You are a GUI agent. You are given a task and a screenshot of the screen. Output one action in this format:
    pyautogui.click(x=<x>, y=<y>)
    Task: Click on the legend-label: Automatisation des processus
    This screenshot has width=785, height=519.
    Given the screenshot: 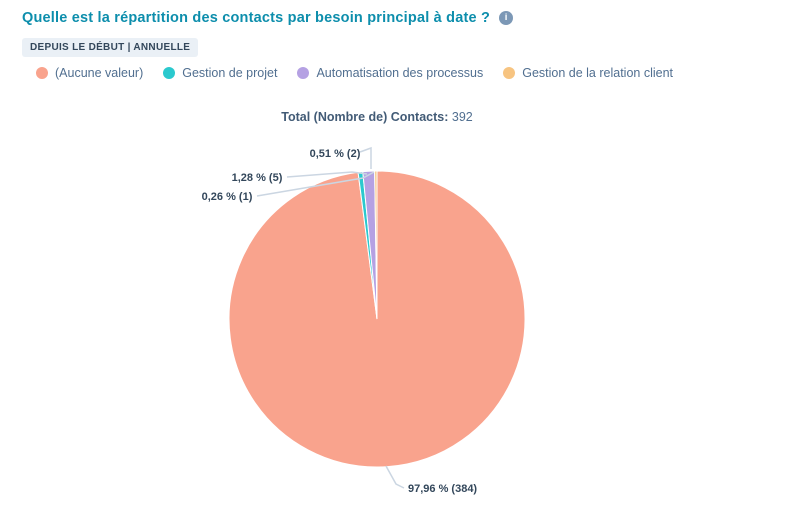 What is the action you would take?
    pyautogui.click(x=400, y=73)
    